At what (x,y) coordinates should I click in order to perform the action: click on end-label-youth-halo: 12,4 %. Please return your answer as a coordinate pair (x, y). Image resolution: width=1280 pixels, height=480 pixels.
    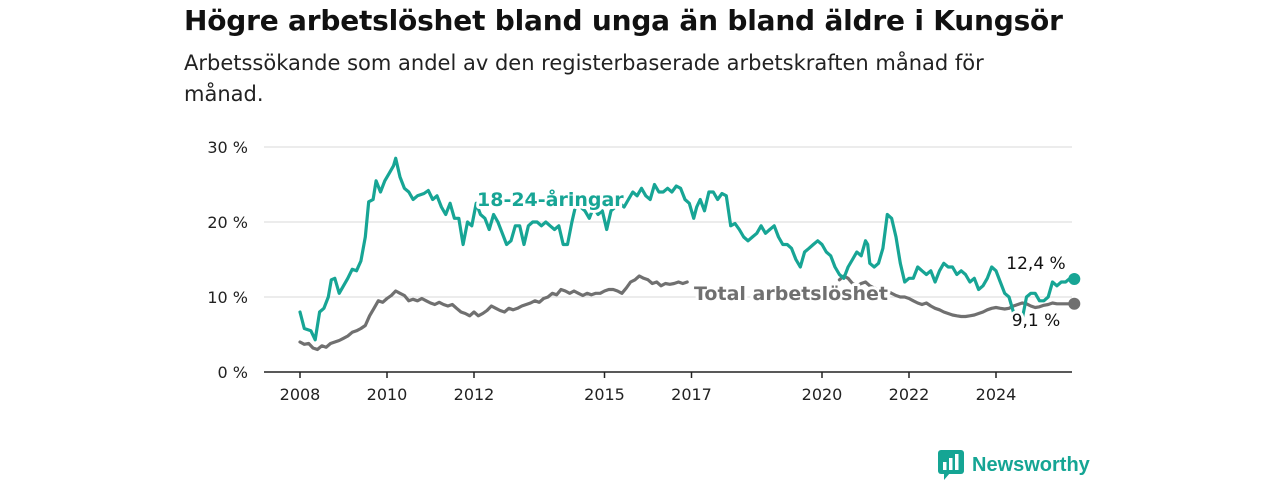
    Looking at the image, I should click on (1035, 264).